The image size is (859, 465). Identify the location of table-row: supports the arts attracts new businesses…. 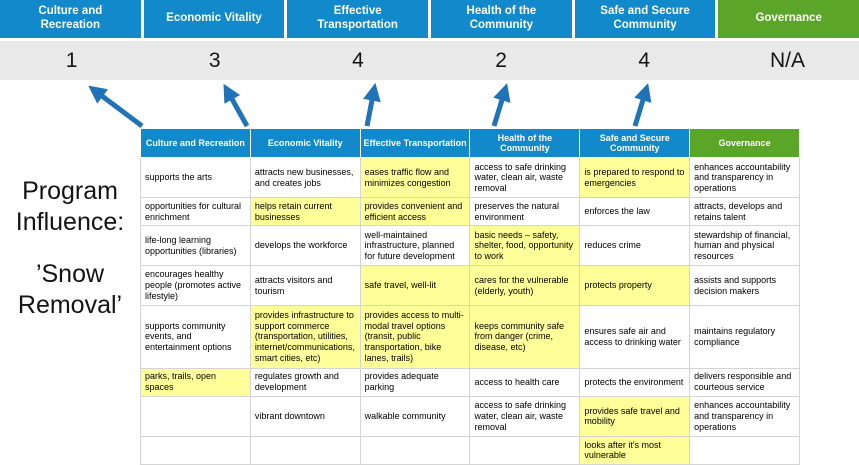
(470, 178).